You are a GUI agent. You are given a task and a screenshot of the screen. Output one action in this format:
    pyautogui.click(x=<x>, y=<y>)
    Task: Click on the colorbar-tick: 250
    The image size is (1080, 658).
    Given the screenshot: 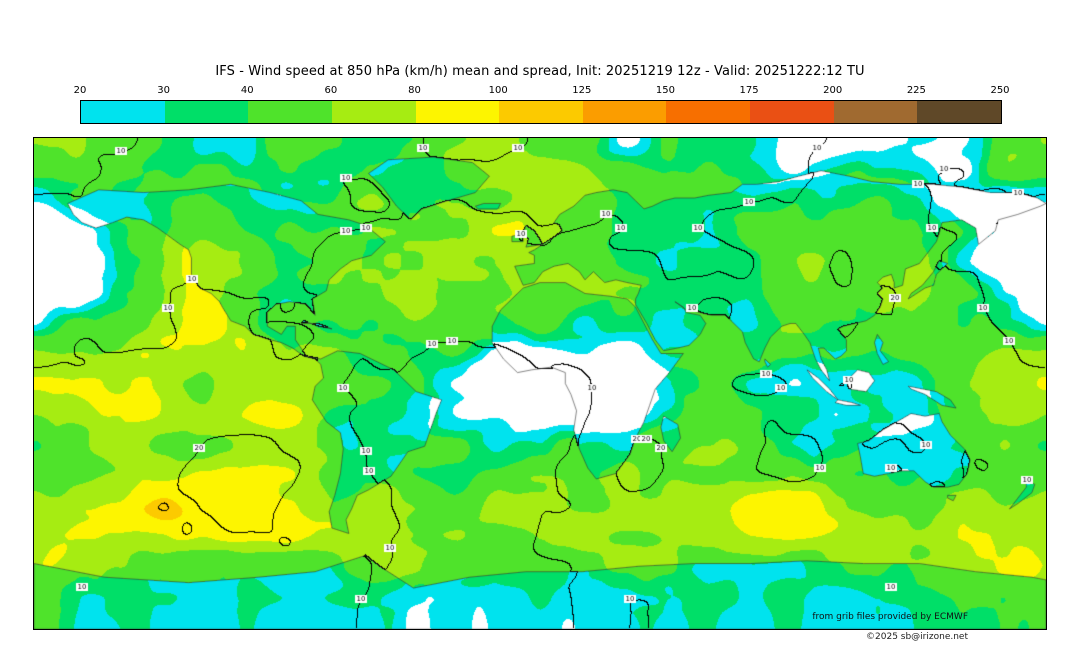 What is the action you would take?
    pyautogui.click(x=1000, y=90)
    